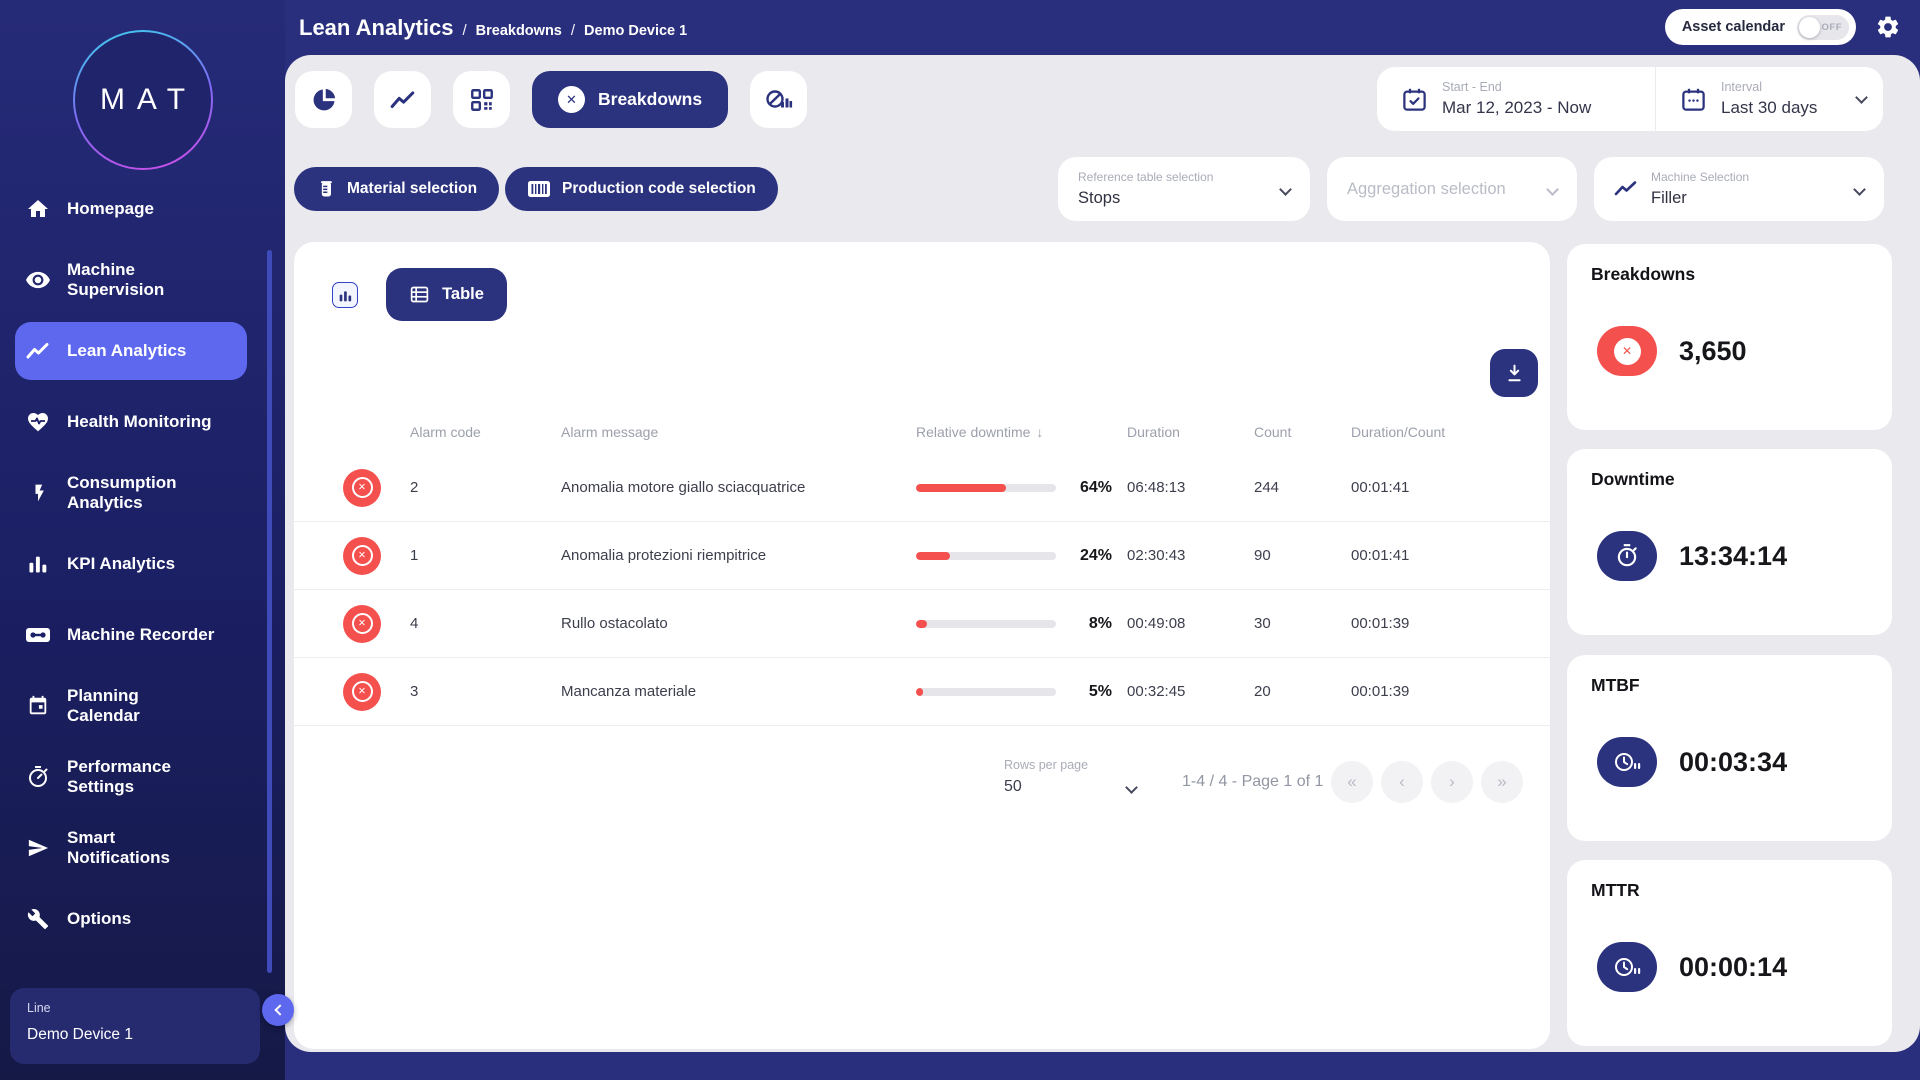 The height and width of the screenshot is (1080, 1920). Describe the element at coordinates (131, 848) in the screenshot. I see `sidebar-item-smart-notifications: Smart Notifications` at that location.